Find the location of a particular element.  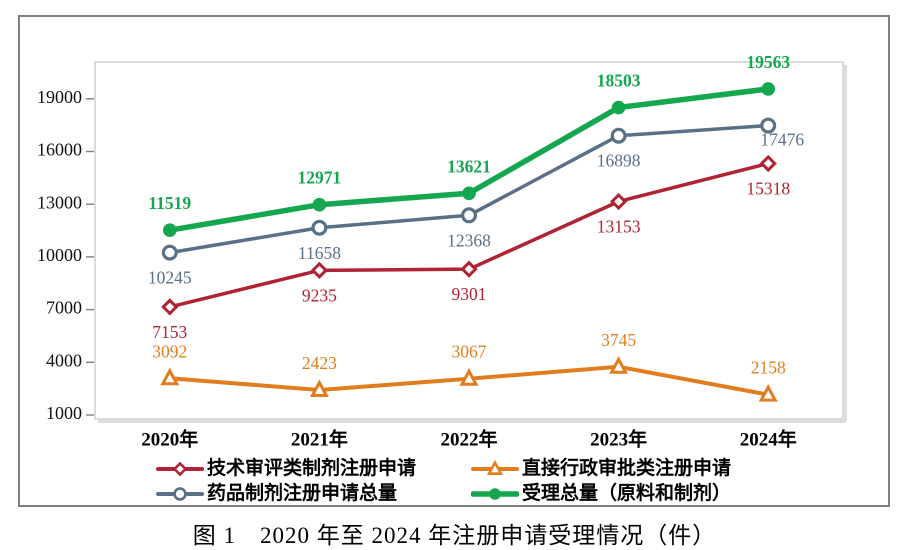

y-axis: 1000 4000 7000 10000 13000 16000 19000 is located at coordinates (65, 255).